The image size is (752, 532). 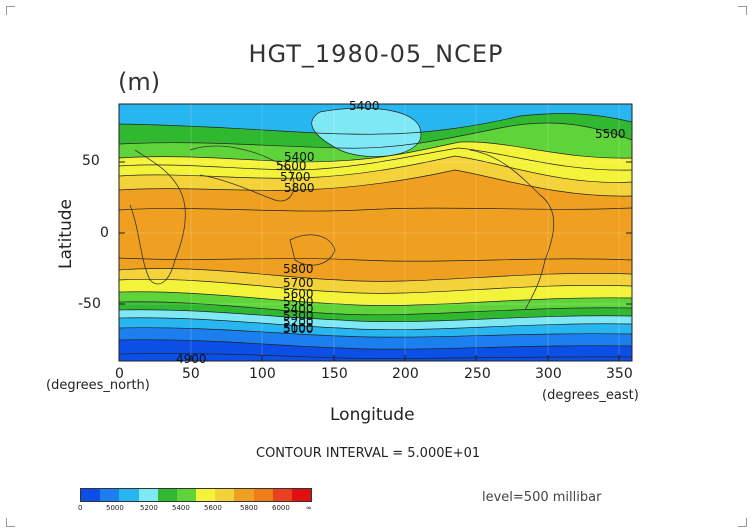 I want to click on y-tick-label: -50, so click(x=89, y=304).